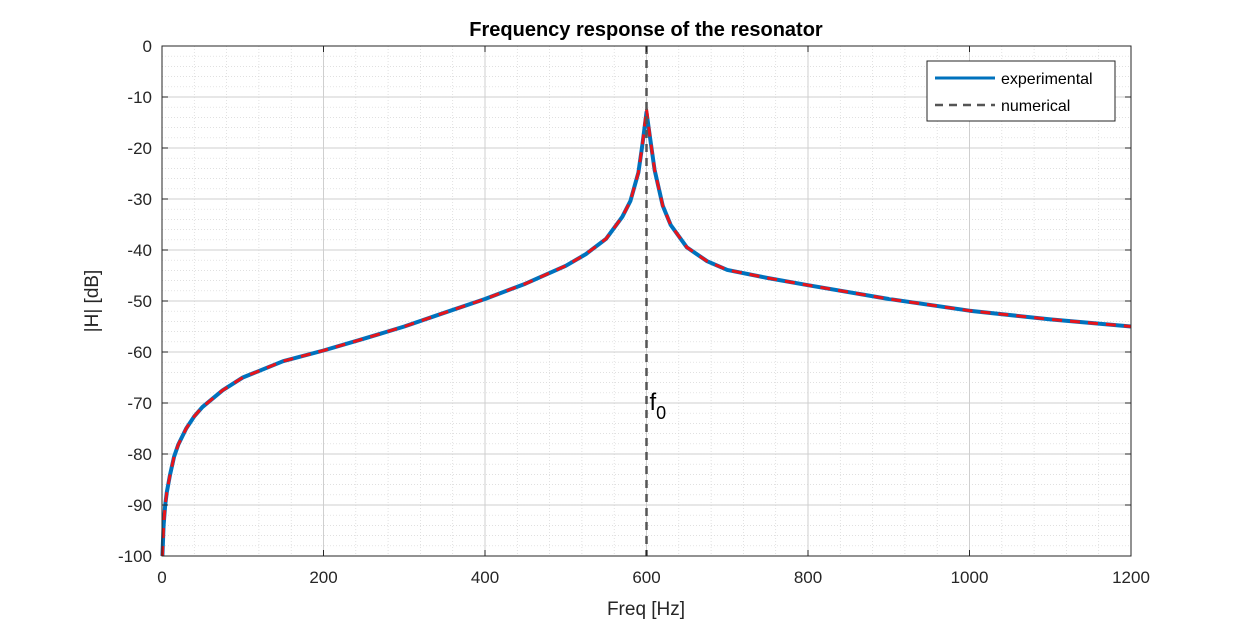  What do you see at coordinates (646, 577) in the screenshot?
I see `x-tick-label: 600` at bounding box center [646, 577].